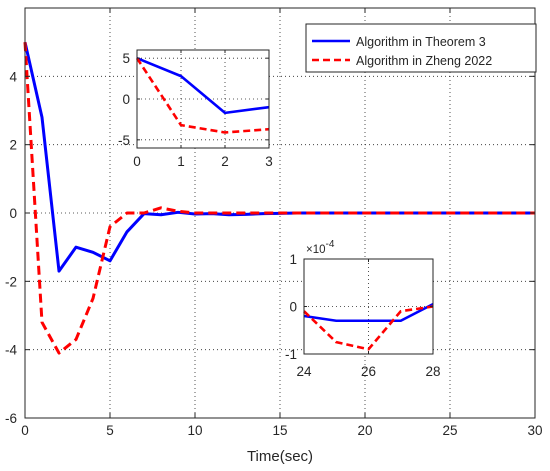 The image size is (550, 471). Describe the element at coordinates (124, 140) in the screenshot. I see `y-tick-label: -5` at that location.